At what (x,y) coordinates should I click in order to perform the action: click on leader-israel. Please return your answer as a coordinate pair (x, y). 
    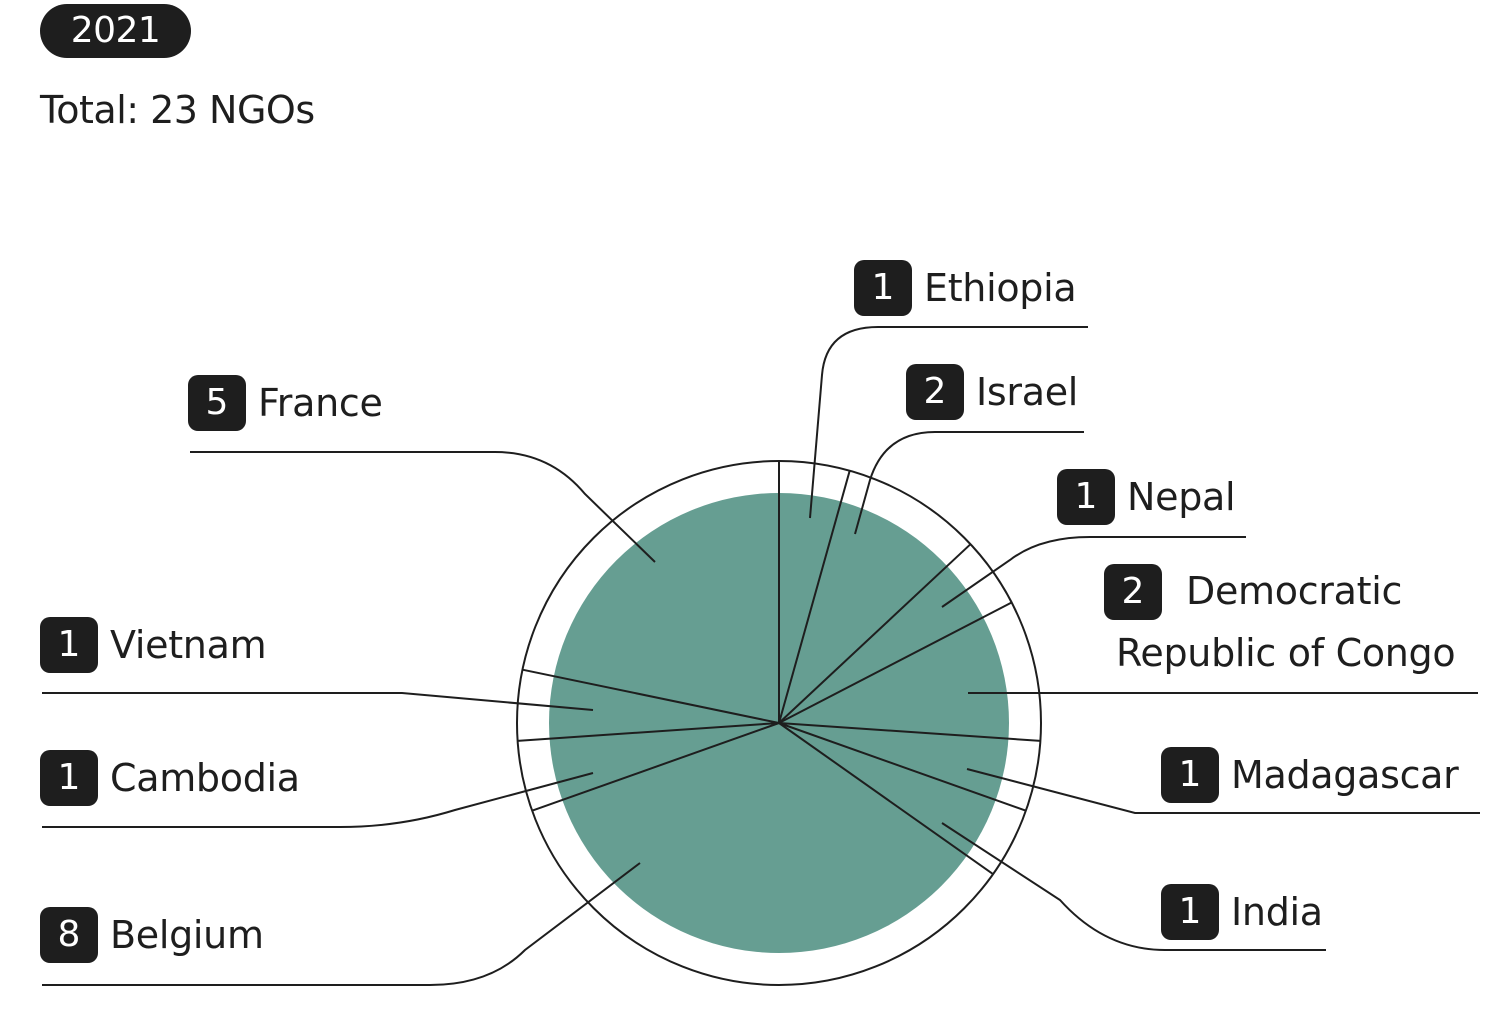
    Looking at the image, I should click on (969, 483).